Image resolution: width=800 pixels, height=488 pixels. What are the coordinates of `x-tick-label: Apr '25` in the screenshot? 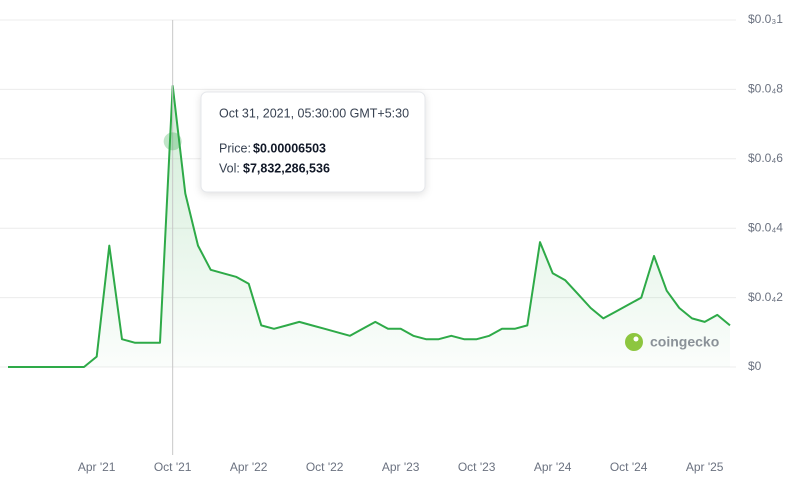 It's located at (705, 467).